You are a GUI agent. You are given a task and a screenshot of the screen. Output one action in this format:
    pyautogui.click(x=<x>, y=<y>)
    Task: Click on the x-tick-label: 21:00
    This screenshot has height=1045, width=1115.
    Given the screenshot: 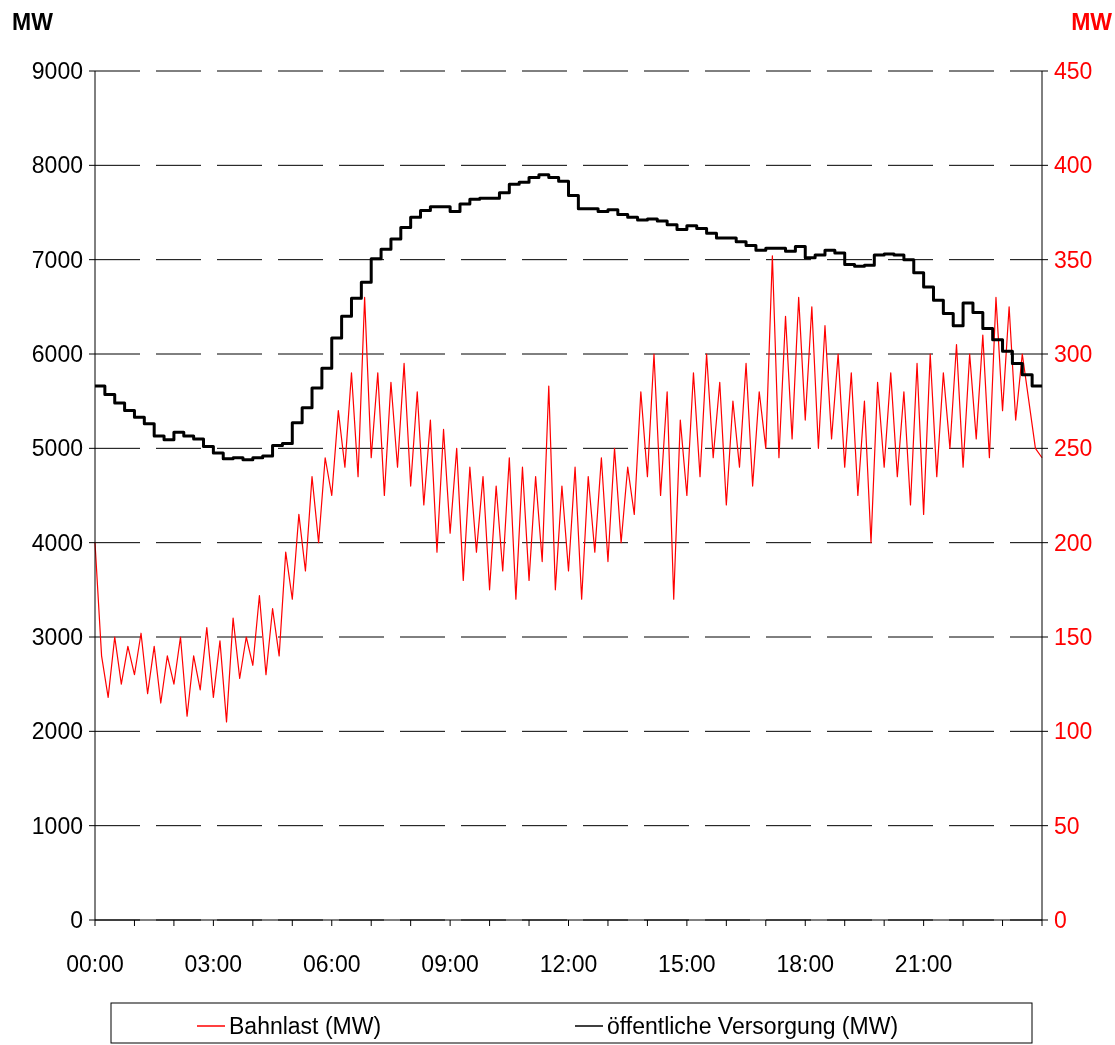 What is the action you would take?
    pyautogui.click(x=923, y=964)
    